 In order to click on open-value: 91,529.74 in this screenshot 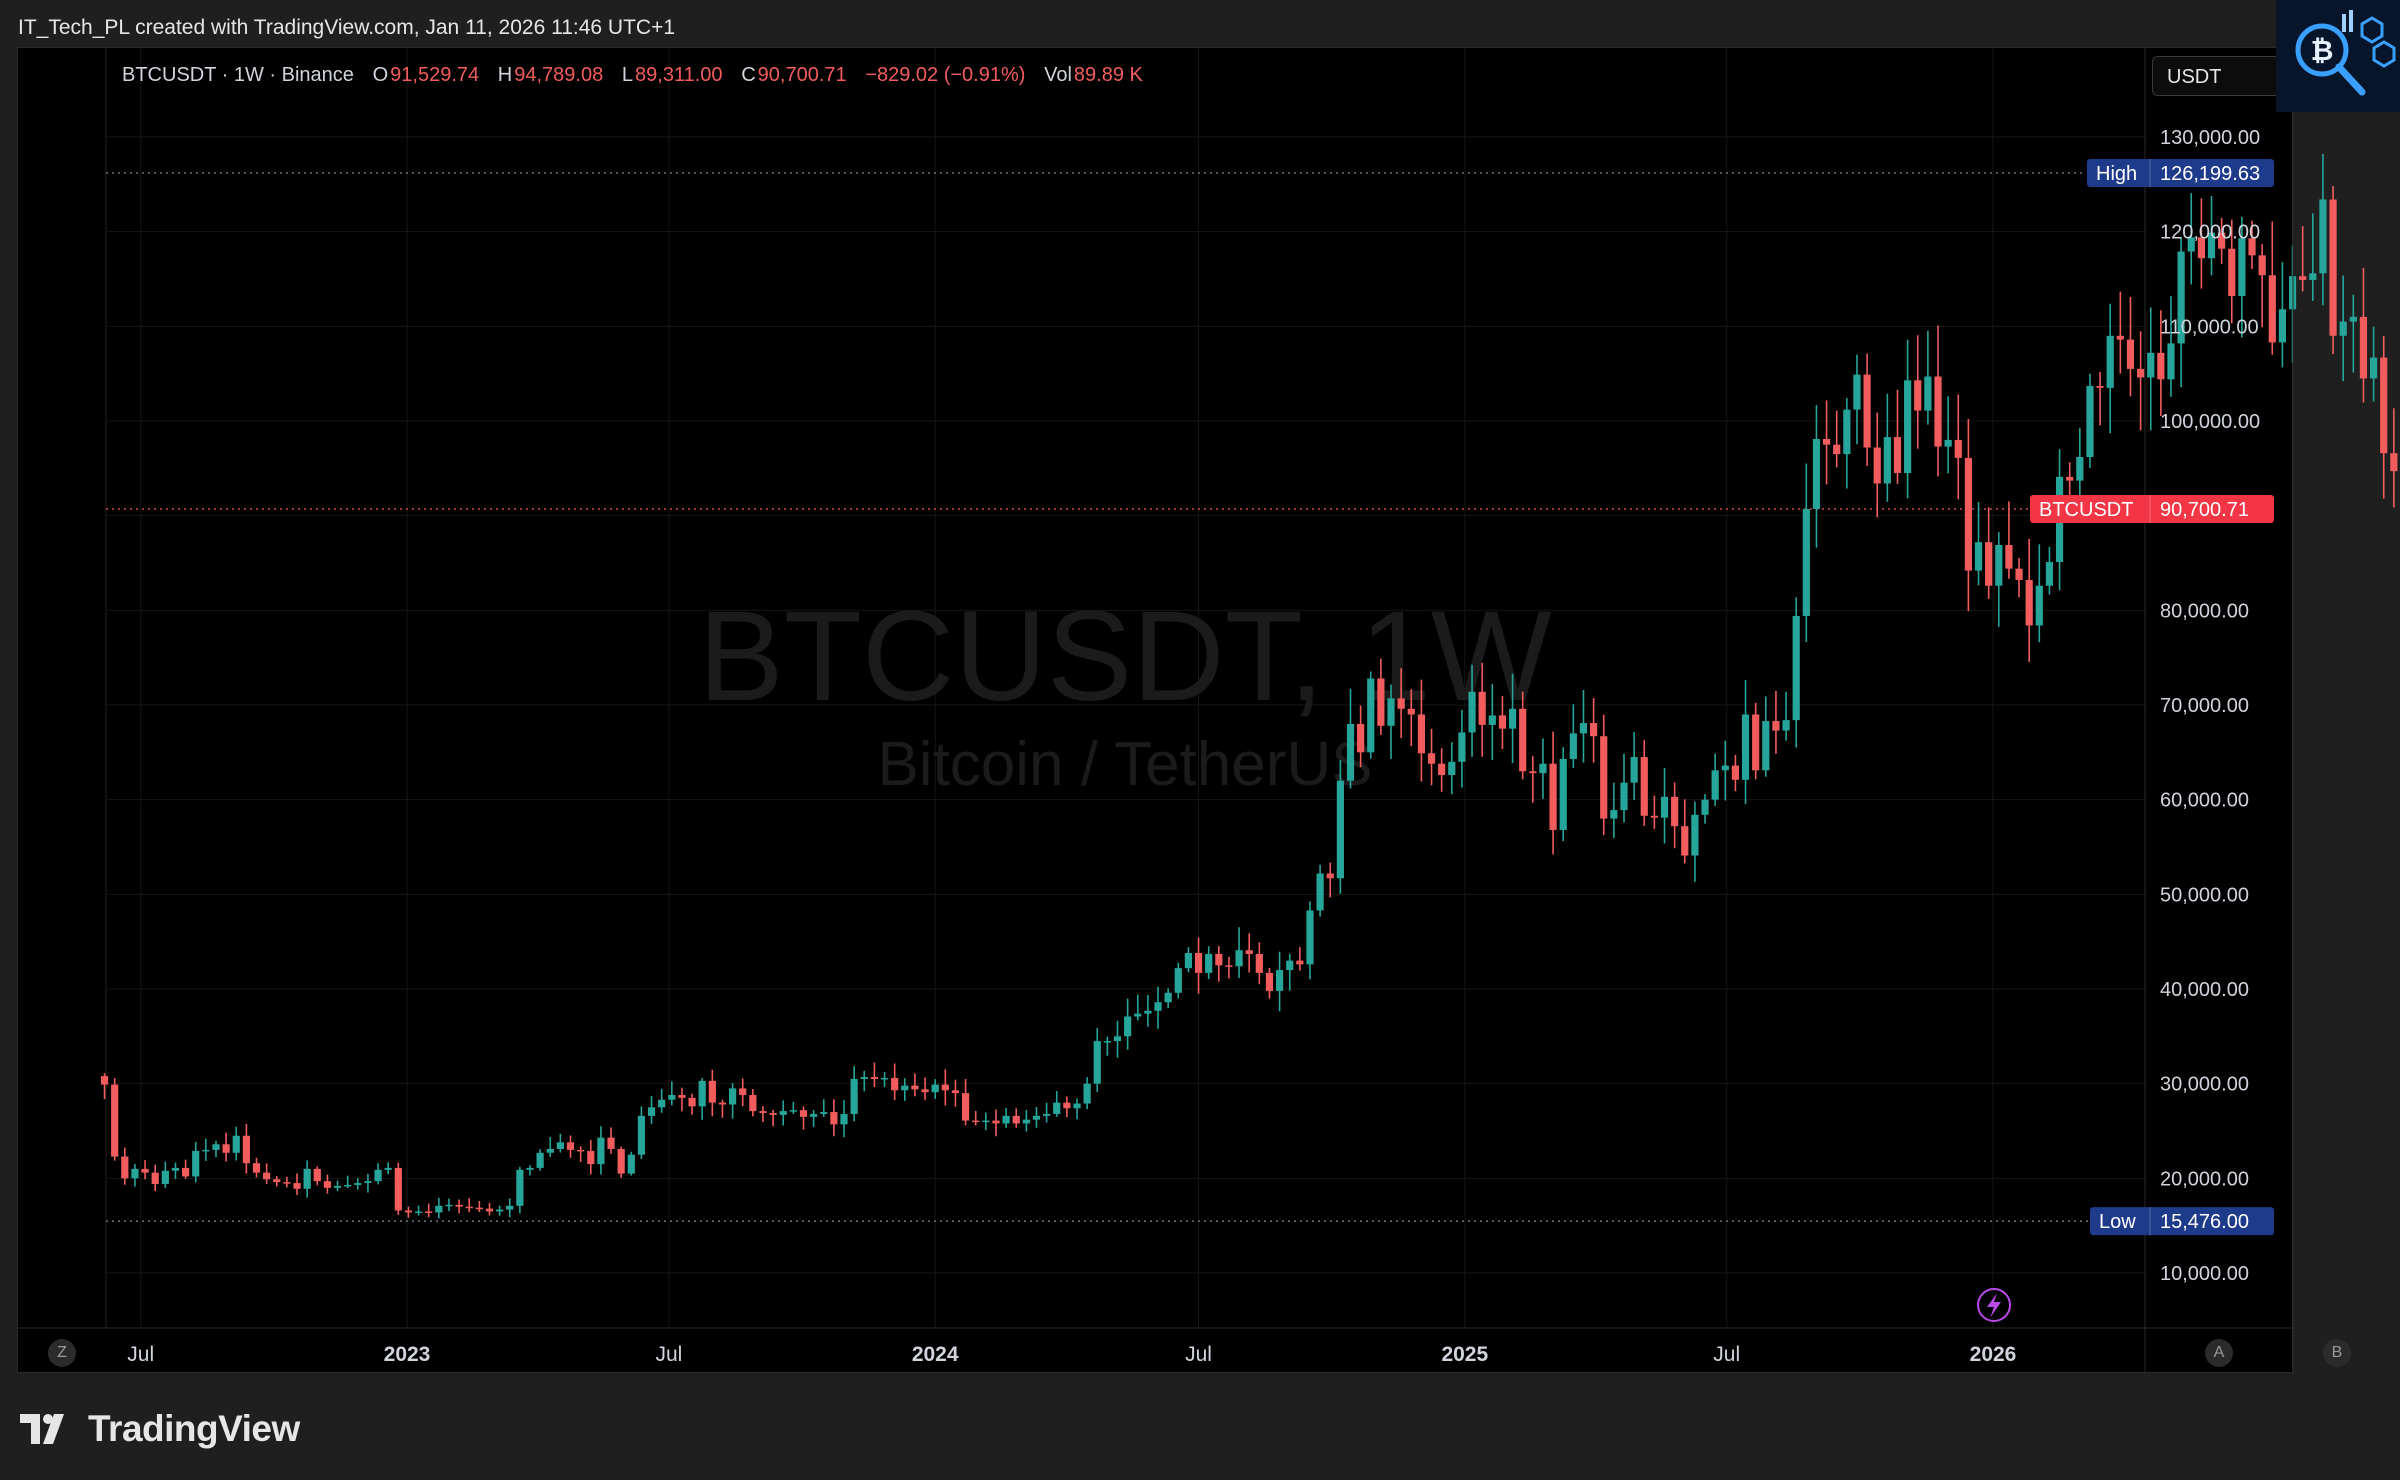, I will do `click(435, 75)`.